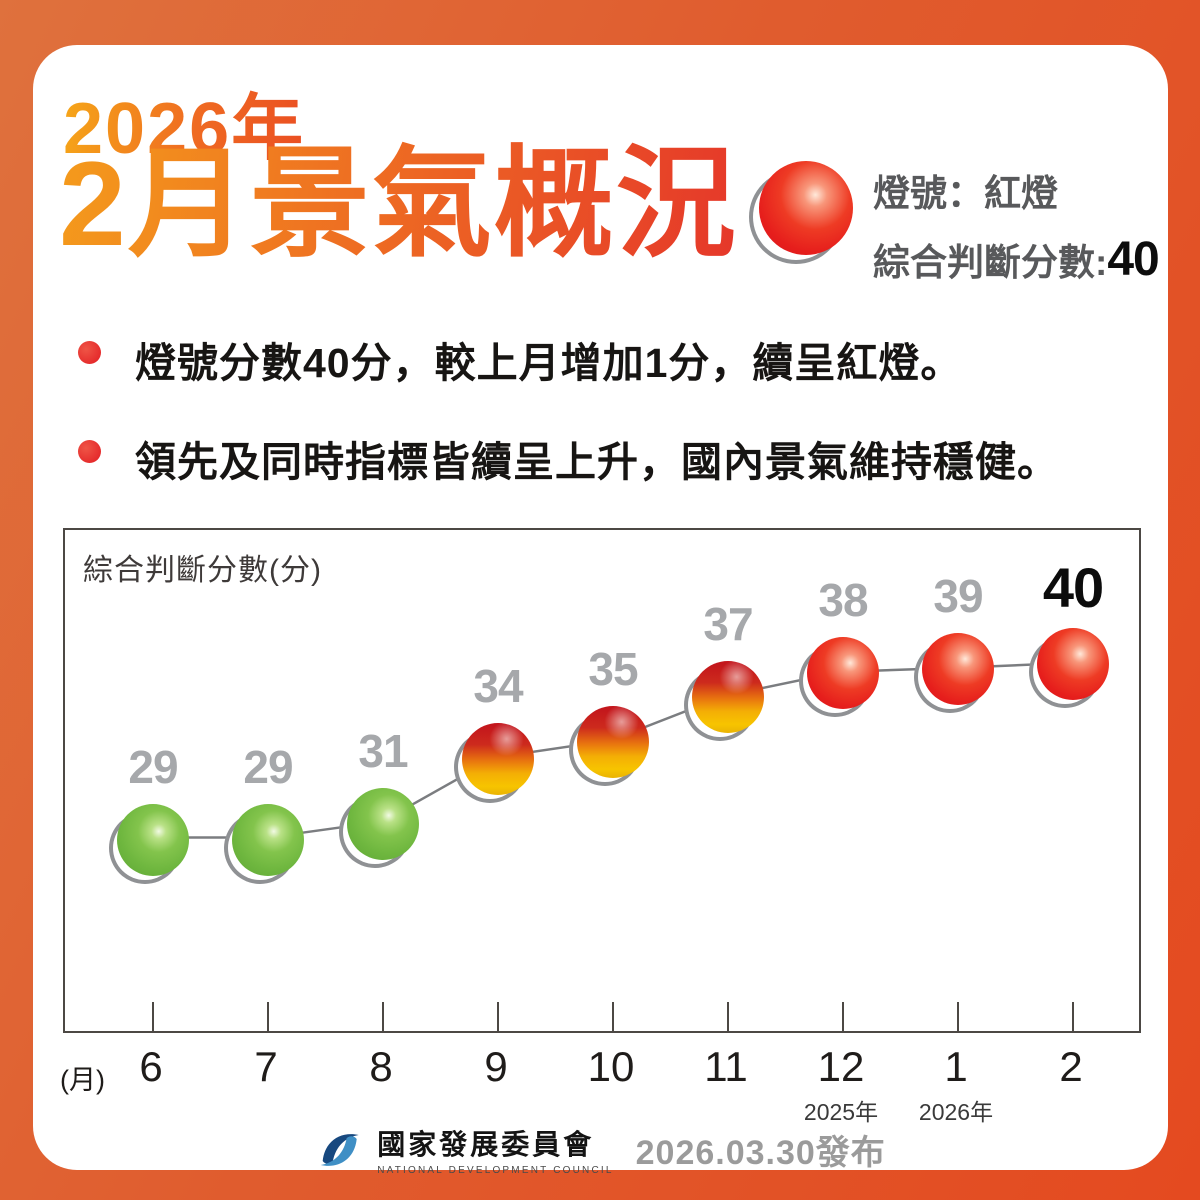 This screenshot has height=1200, width=1200. I want to click on chart-point: 38, so click(839, 645).